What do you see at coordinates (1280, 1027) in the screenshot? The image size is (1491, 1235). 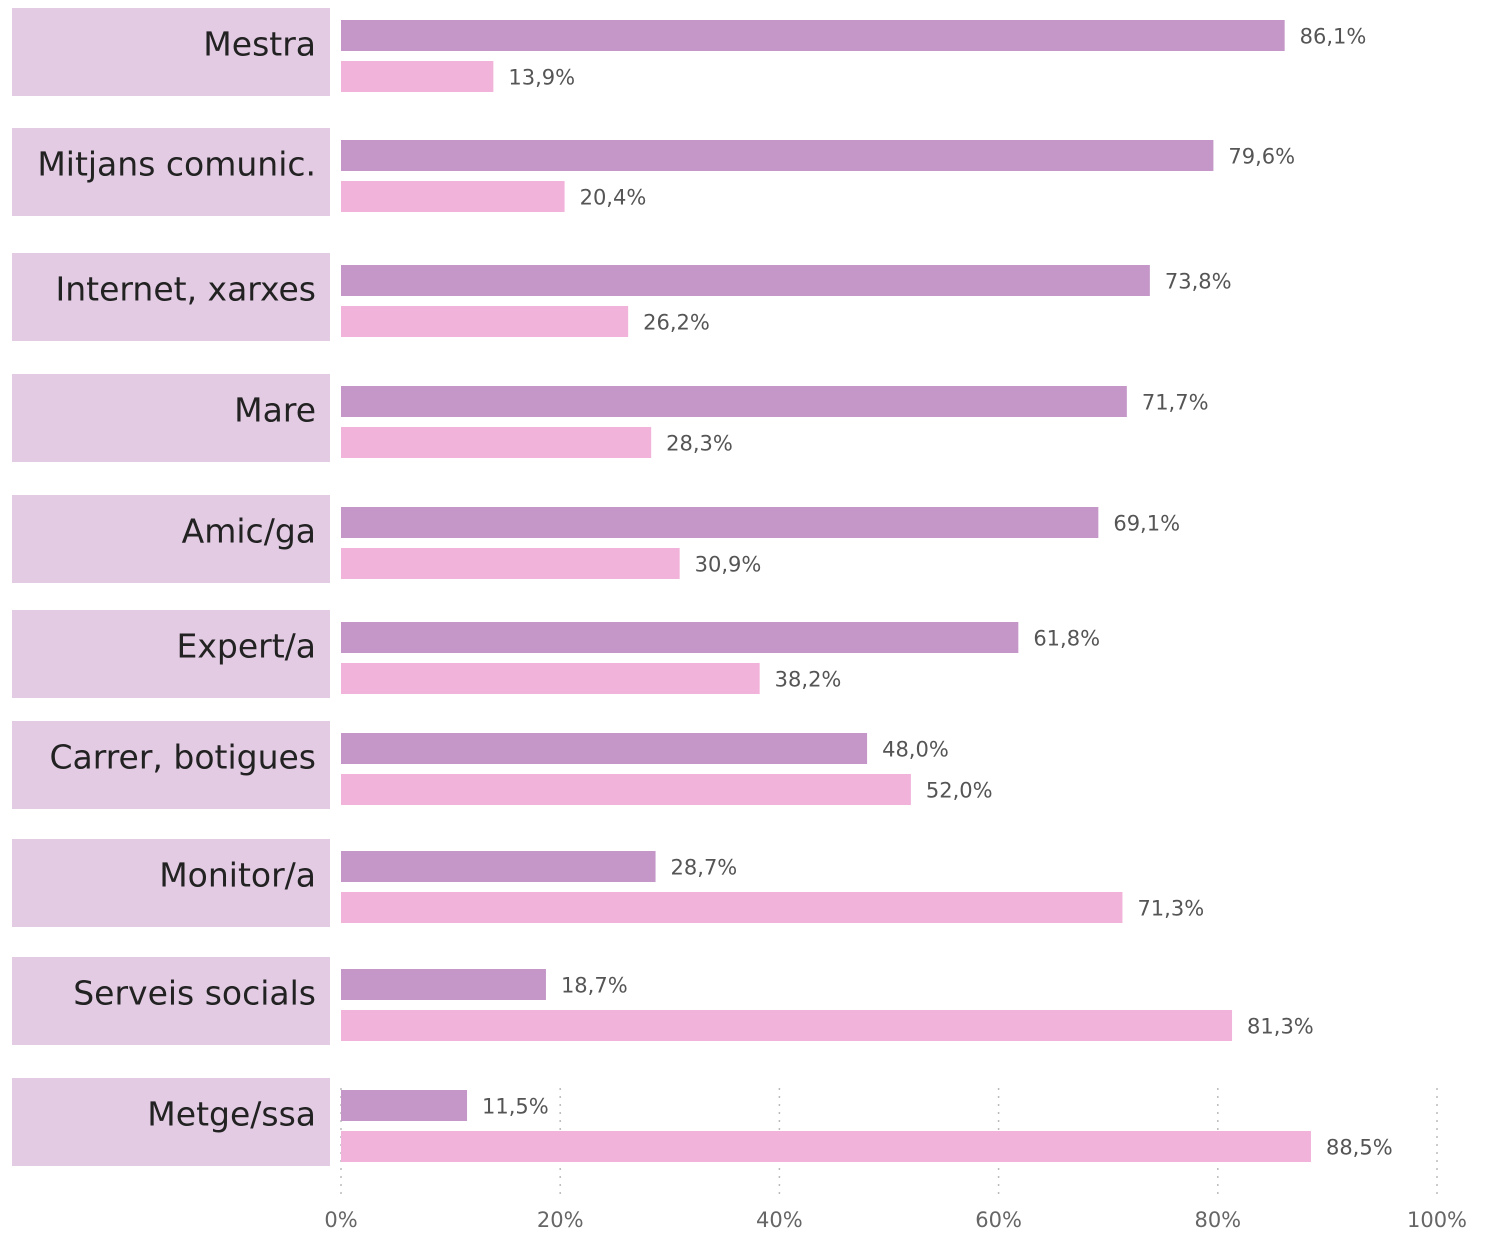 I see `value-label: 81,3%` at bounding box center [1280, 1027].